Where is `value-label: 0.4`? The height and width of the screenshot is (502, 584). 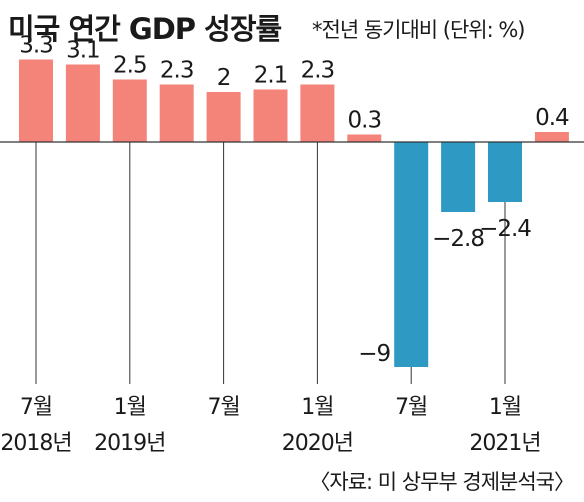
value-label: 0.4 is located at coordinates (552, 118).